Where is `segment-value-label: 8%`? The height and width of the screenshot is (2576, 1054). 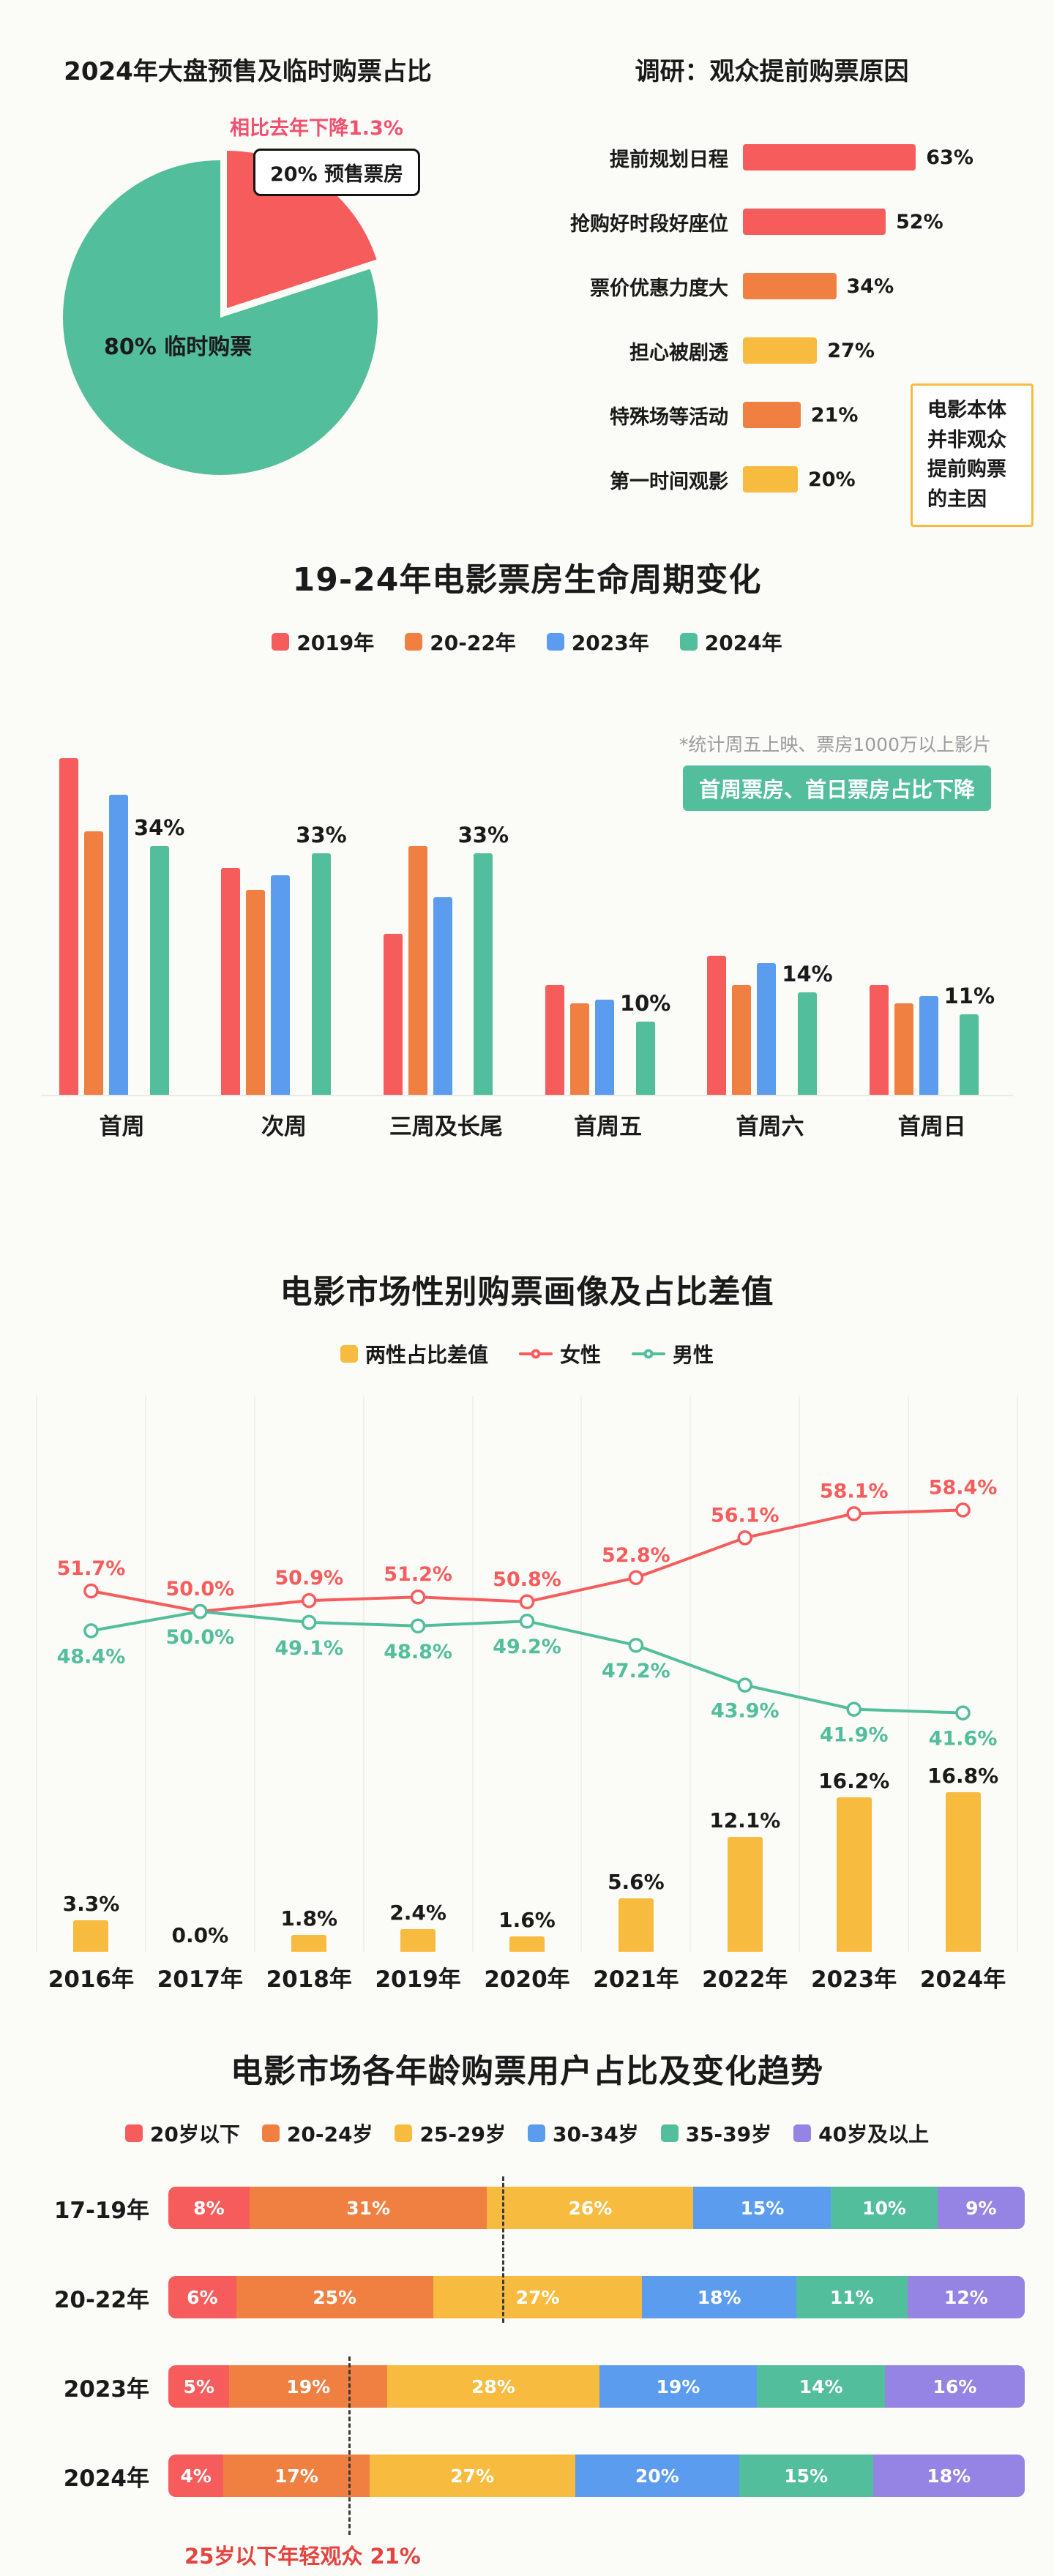 segment-value-label: 8% is located at coordinates (209, 2208).